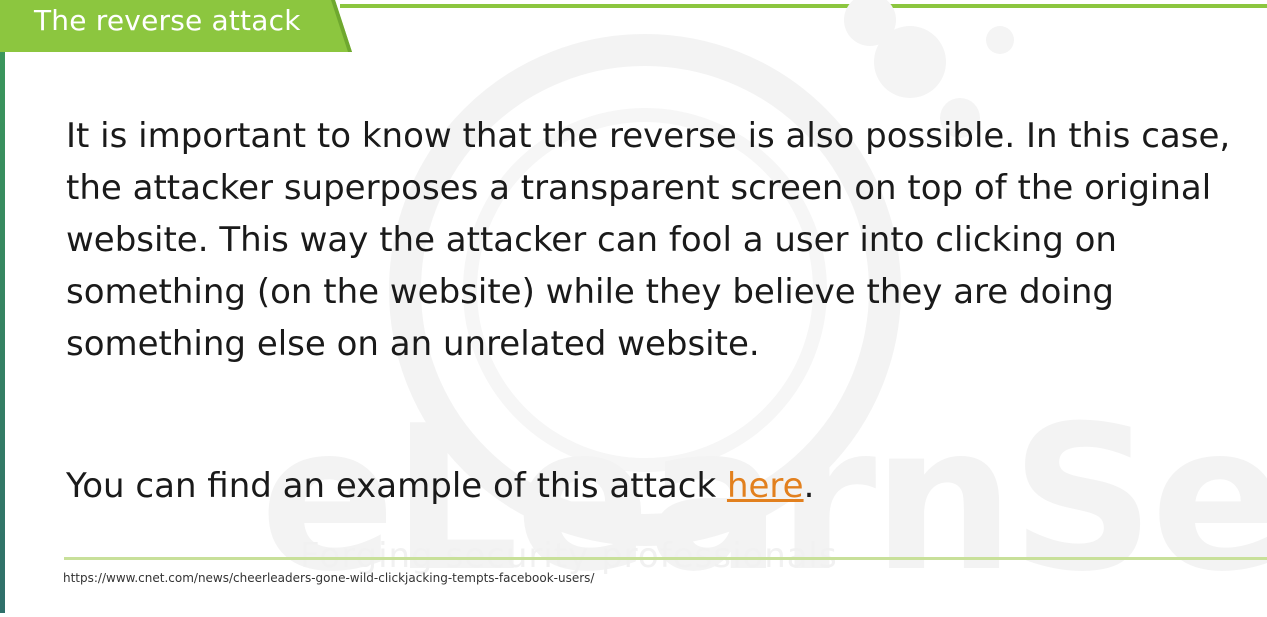 The image size is (1267, 617). What do you see at coordinates (809, 486) in the screenshot?
I see `example-suffix: .` at bounding box center [809, 486].